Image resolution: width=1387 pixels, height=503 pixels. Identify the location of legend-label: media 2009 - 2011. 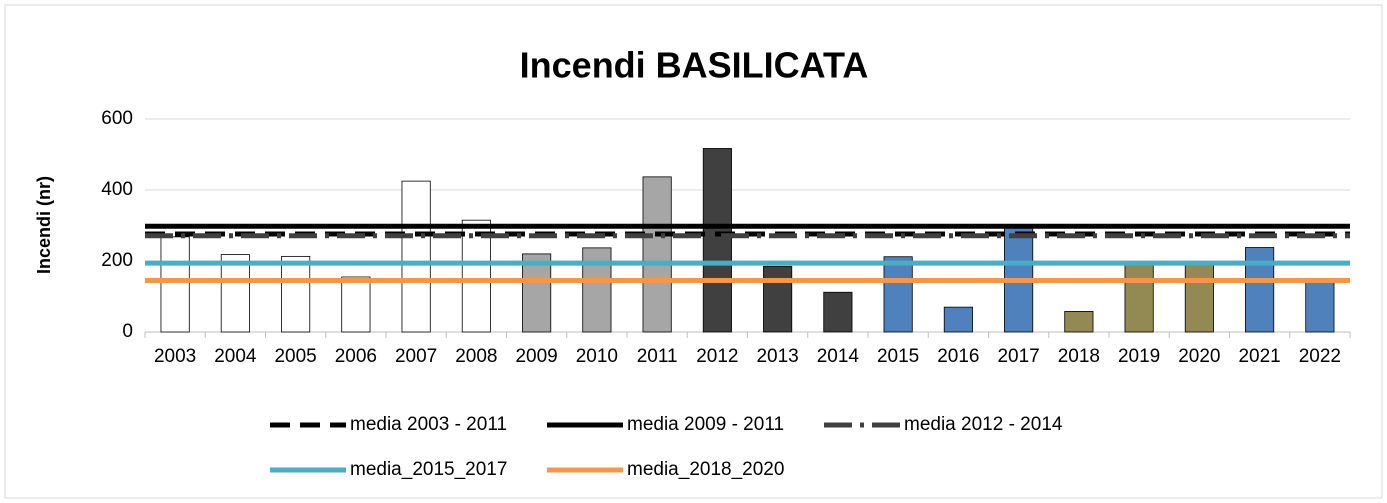
(705, 424).